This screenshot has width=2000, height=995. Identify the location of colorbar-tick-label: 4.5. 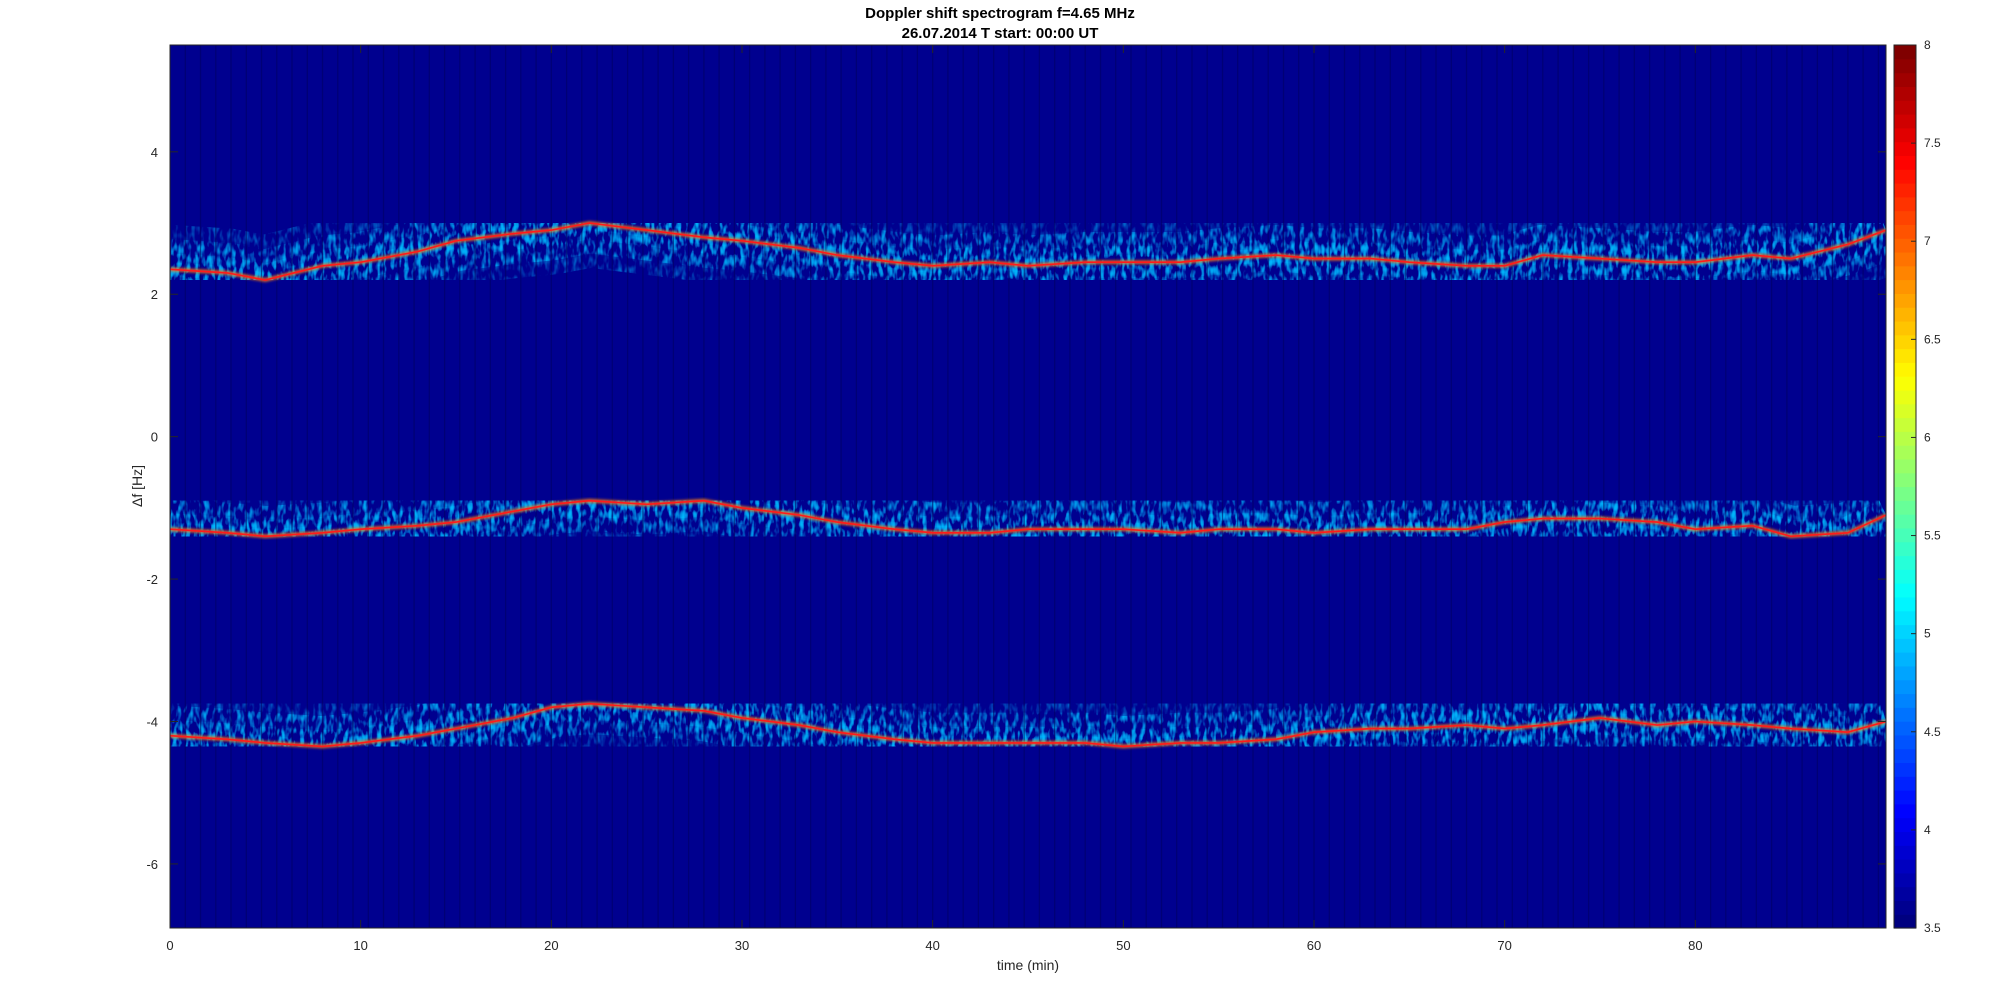
(1932, 732).